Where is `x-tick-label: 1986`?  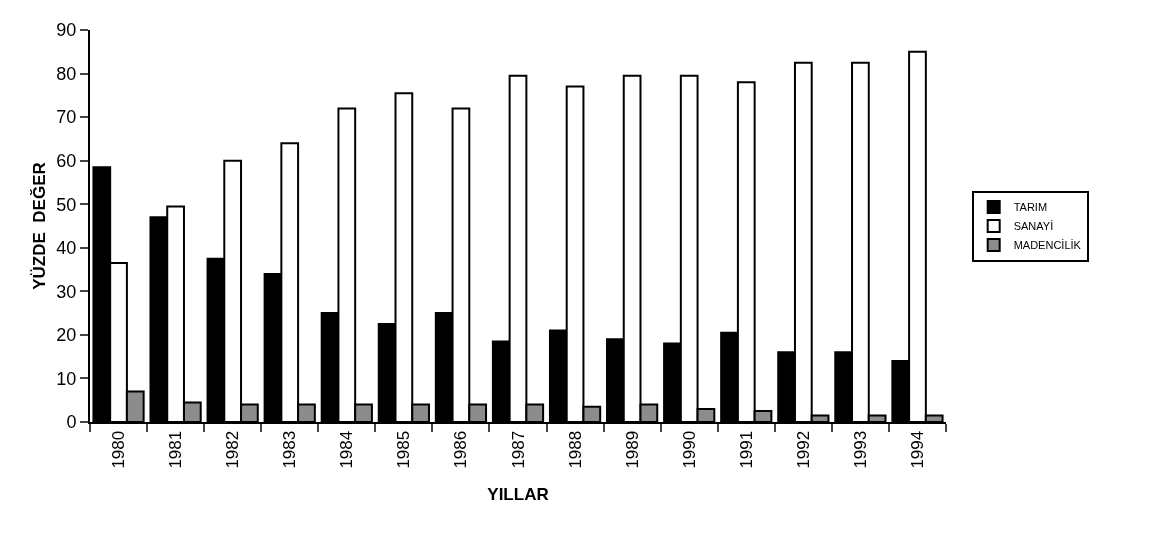
x-tick-label: 1986 is located at coordinates (461, 449).